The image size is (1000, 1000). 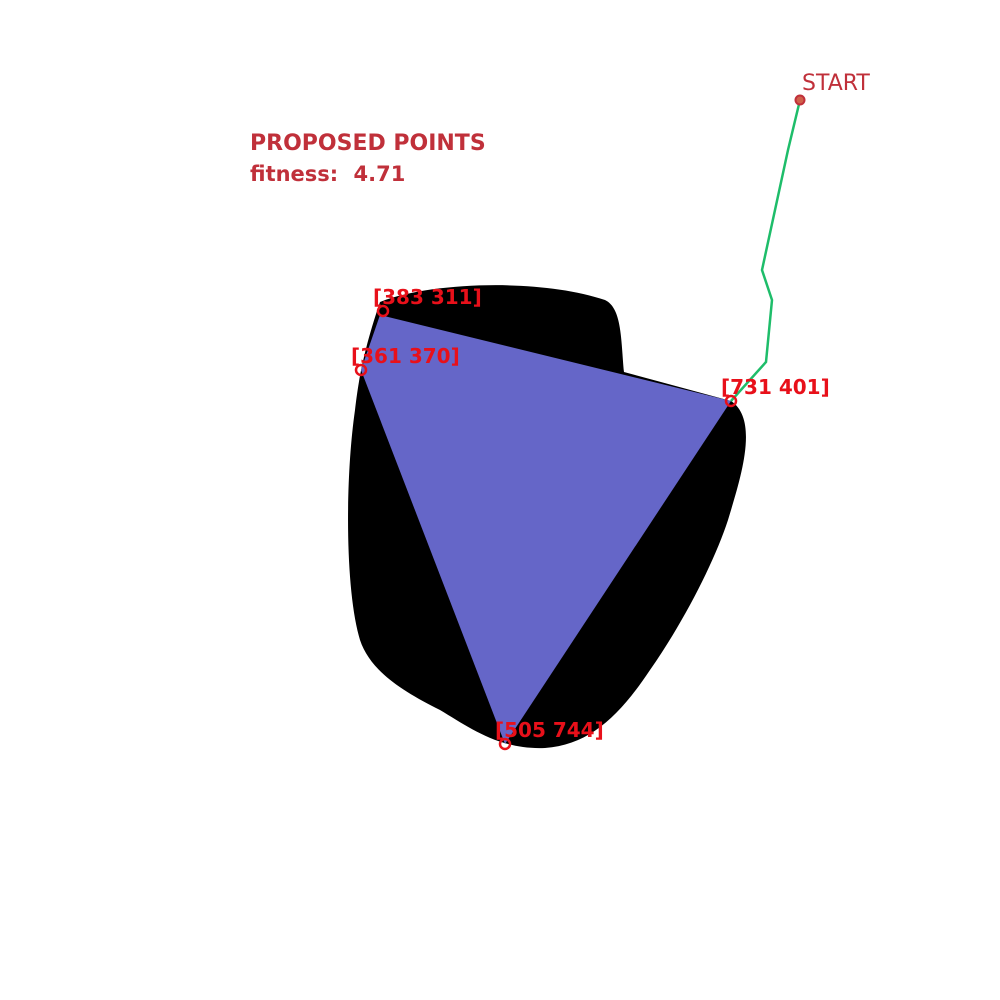 What do you see at coordinates (427, 297) in the screenshot?
I see `point-label: [383 311]` at bounding box center [427, 297].